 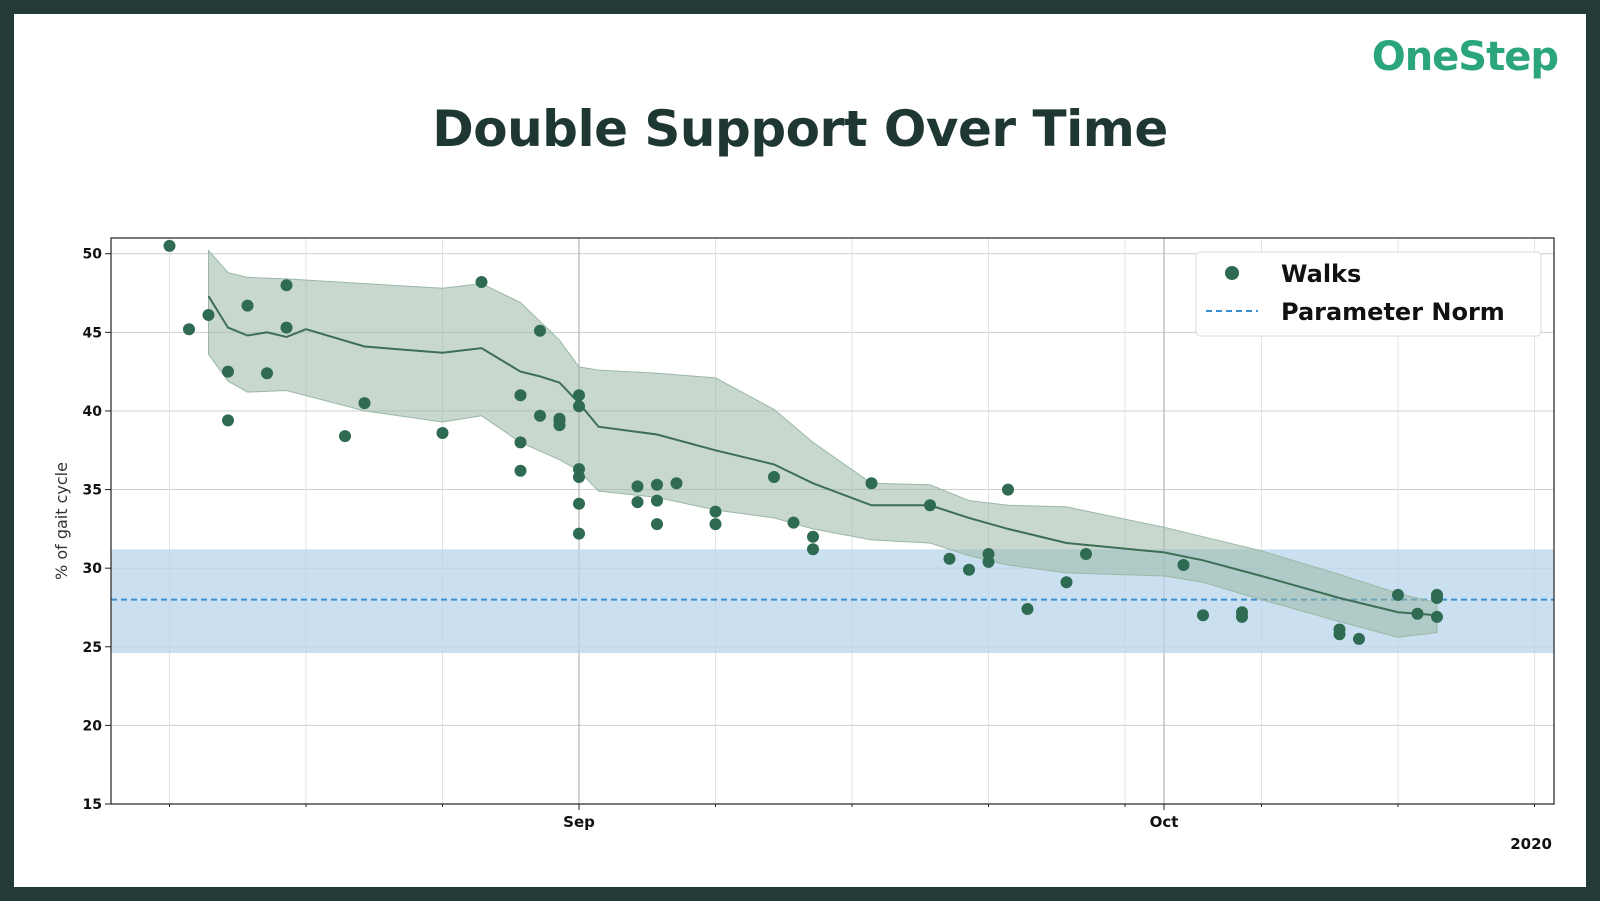 What do you see at coordinates (1393, 312) in the screenshot?
I see `legend-norm-label: Parameter Norm` at bounding box center [1393, 312].